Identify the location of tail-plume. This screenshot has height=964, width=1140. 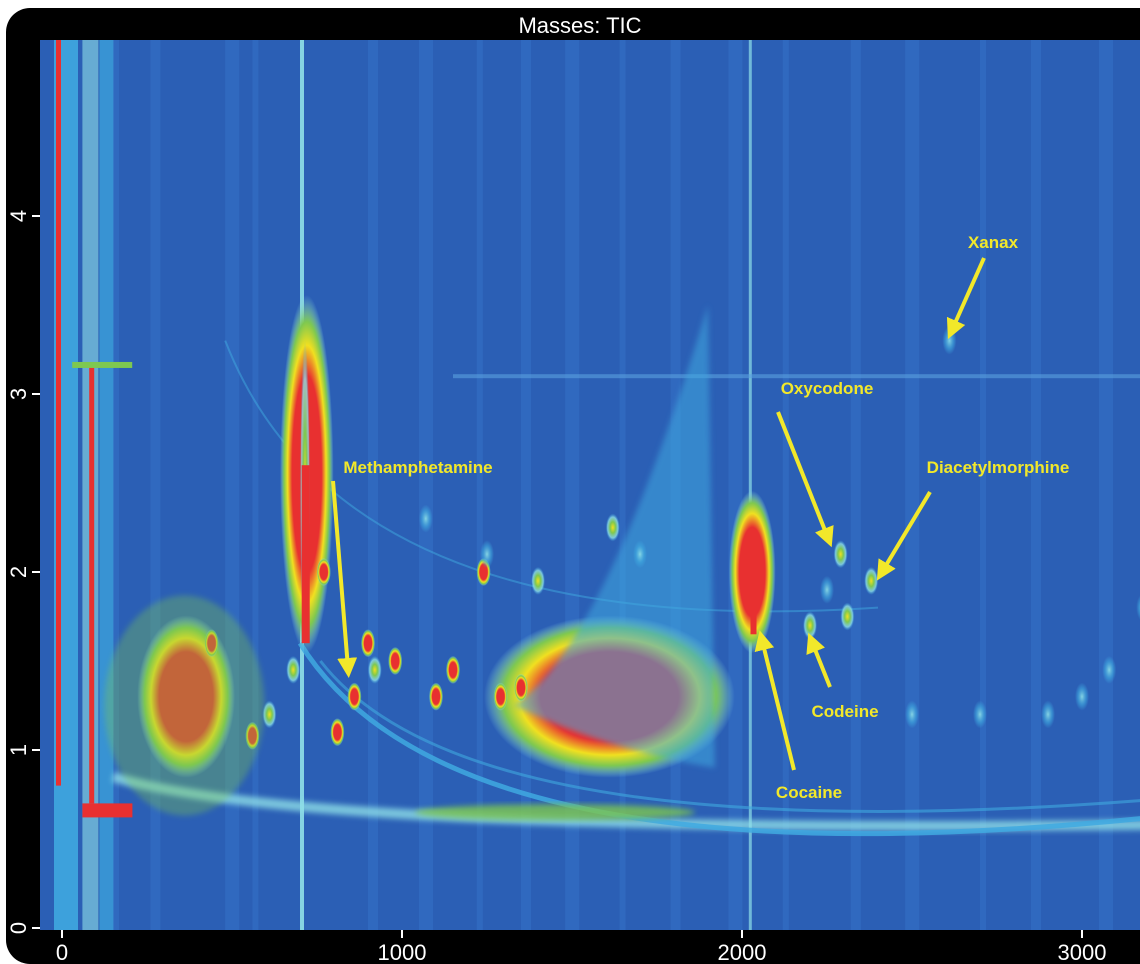
(614, 536).